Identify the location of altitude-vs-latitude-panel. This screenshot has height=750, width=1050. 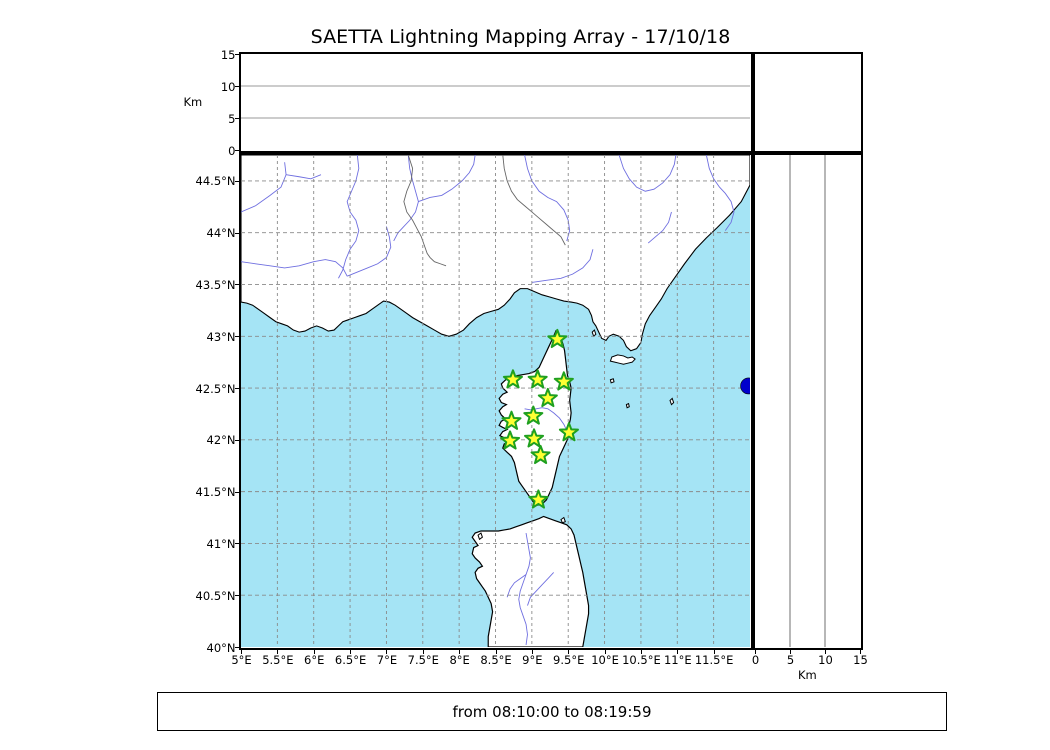
(808, 401).